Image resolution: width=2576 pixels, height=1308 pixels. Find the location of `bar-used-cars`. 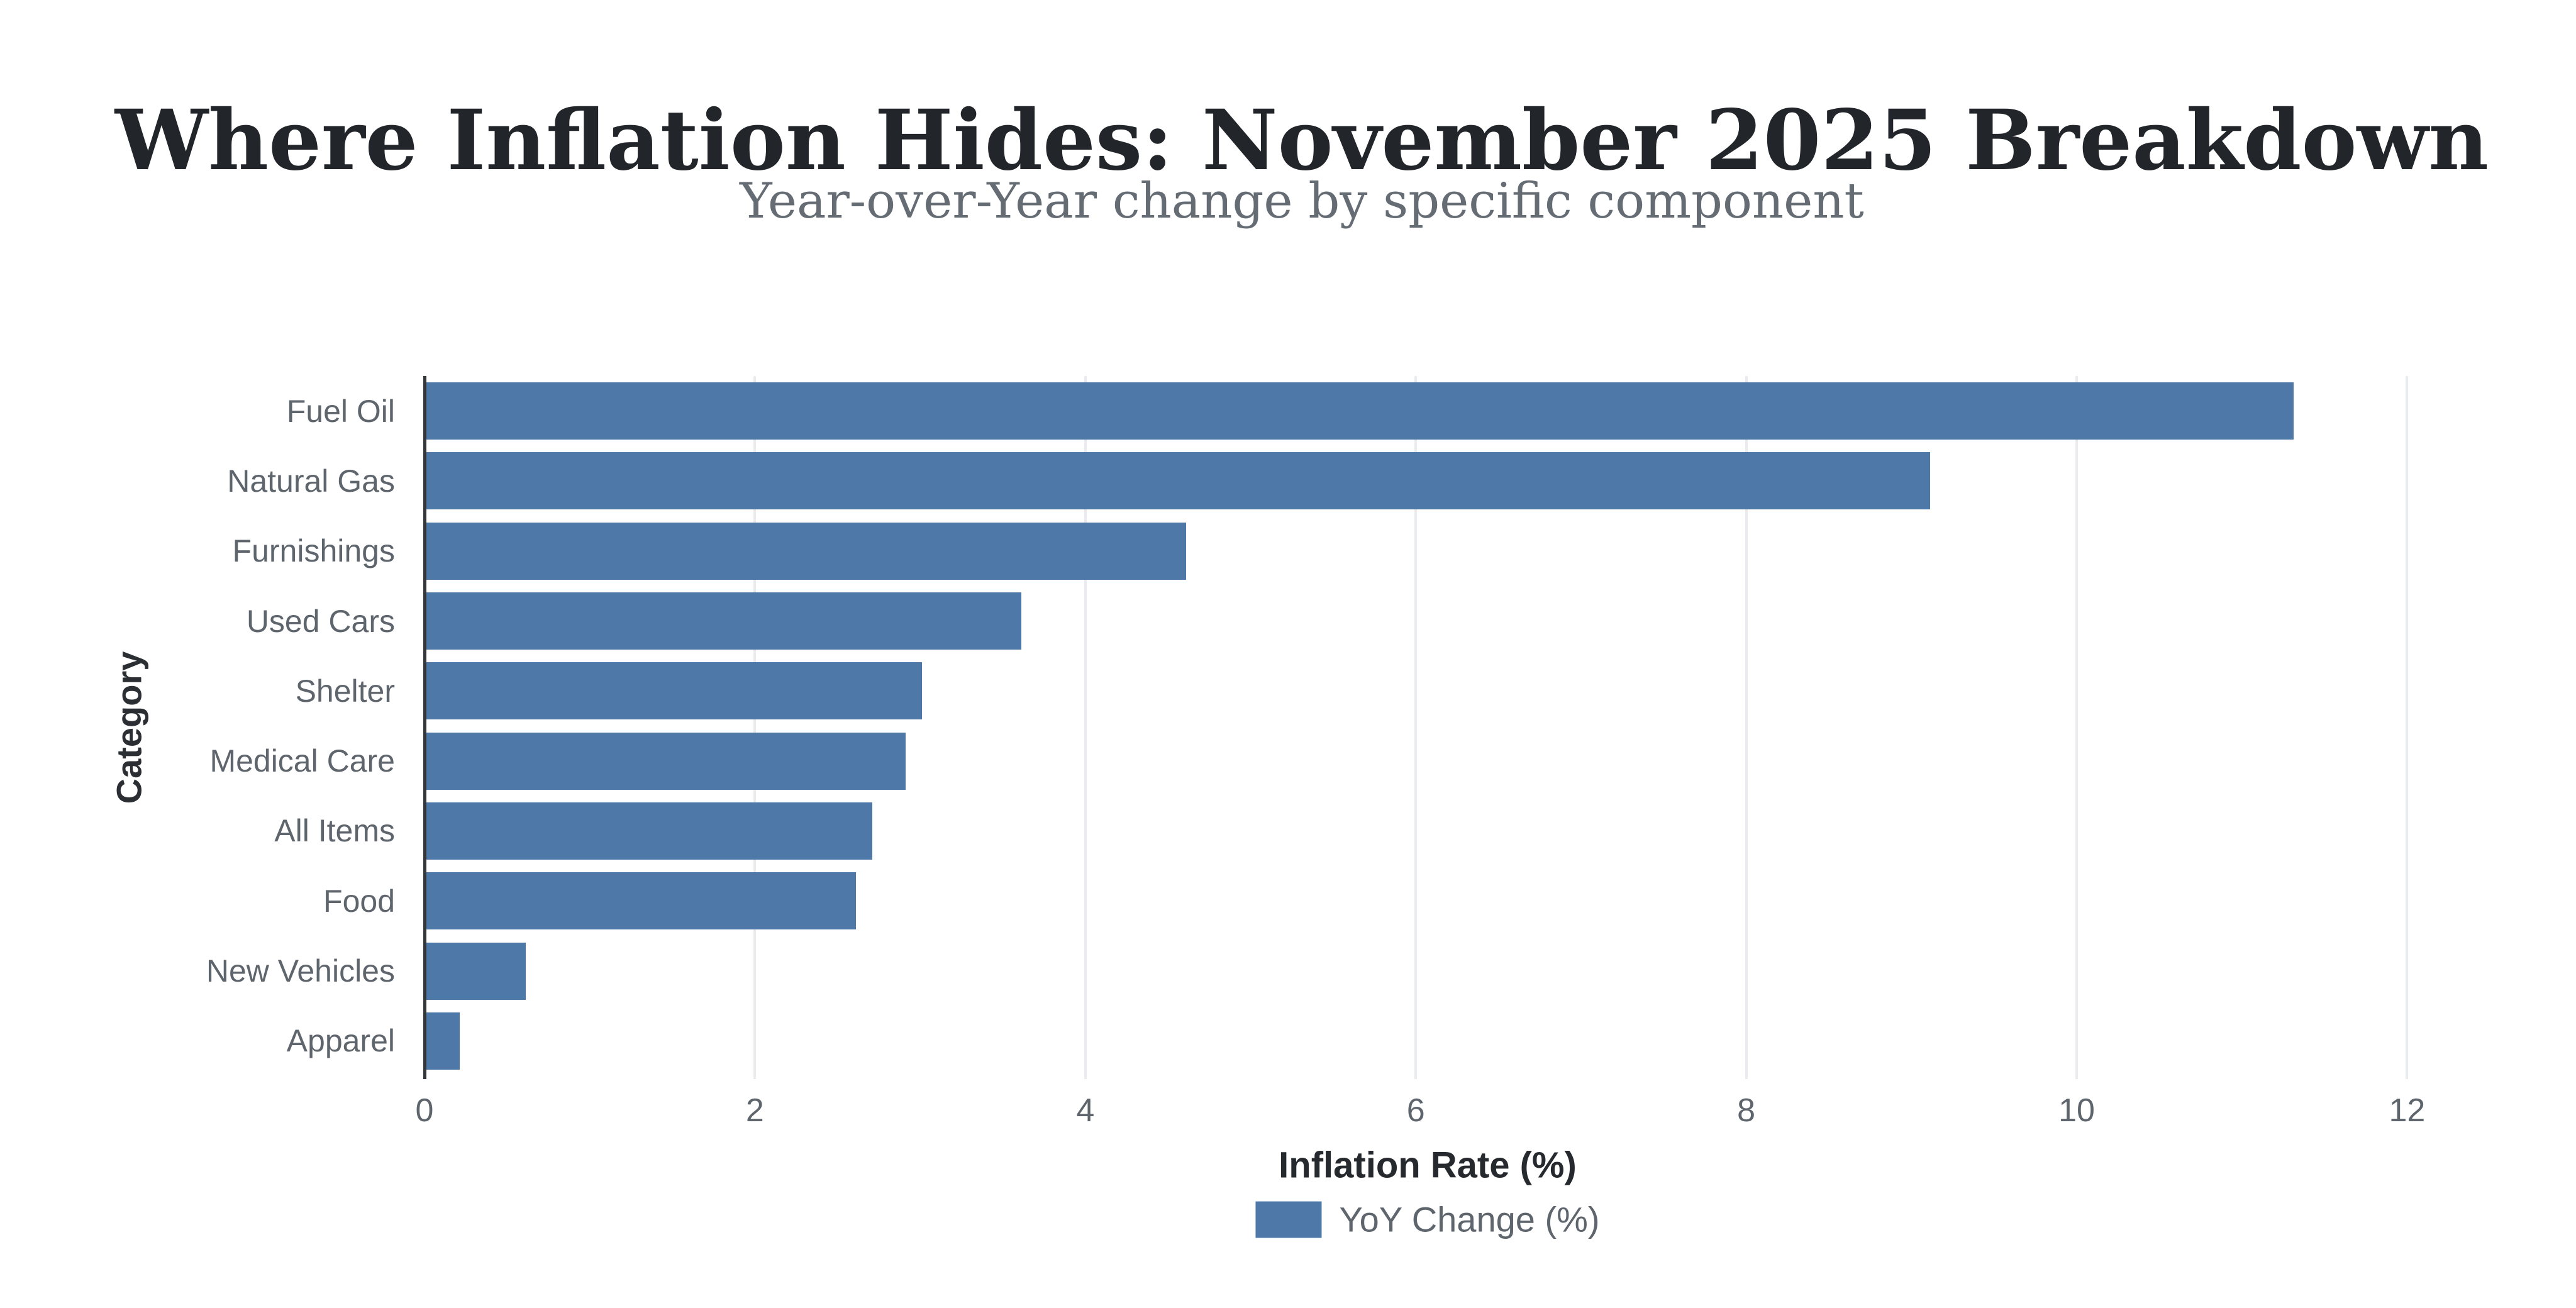

bar-used-cars is located at coordinates (723, 621).